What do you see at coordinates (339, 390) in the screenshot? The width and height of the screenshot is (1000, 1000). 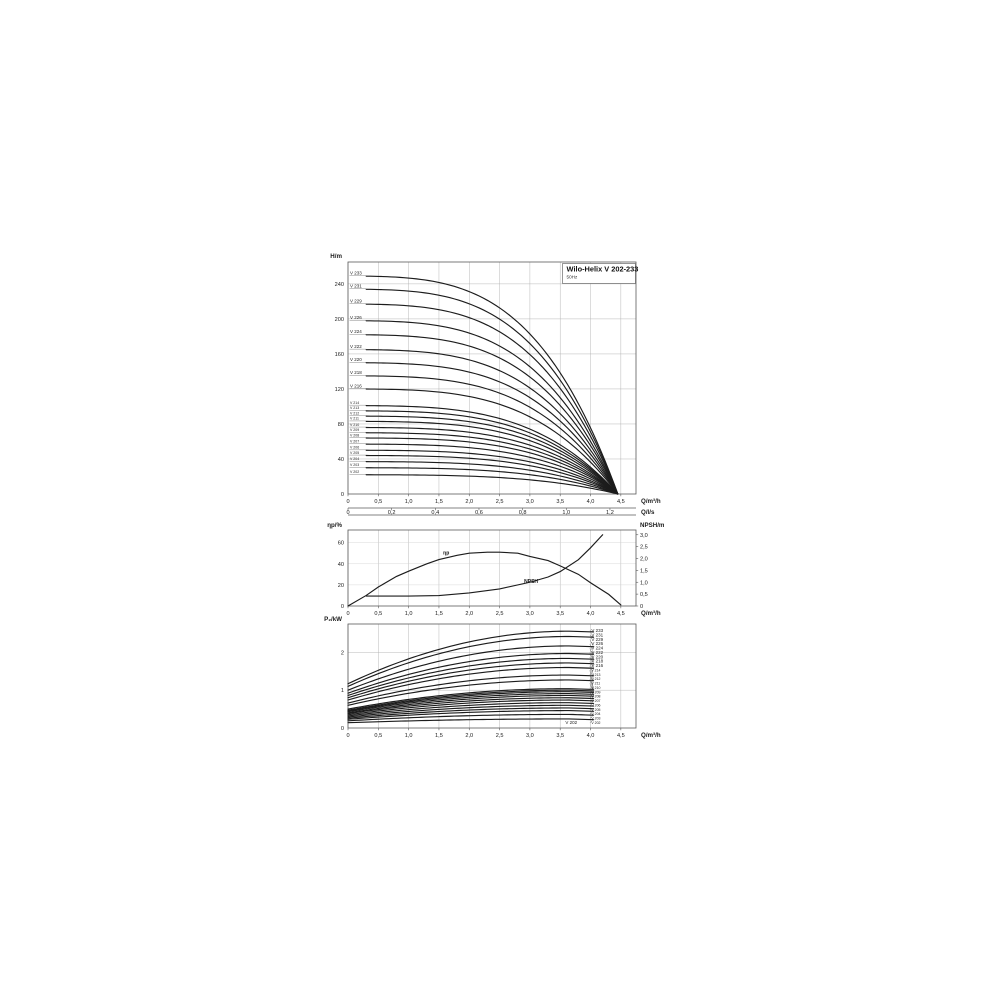 I see `svg-text: 120` at bounding box center [339, 390].